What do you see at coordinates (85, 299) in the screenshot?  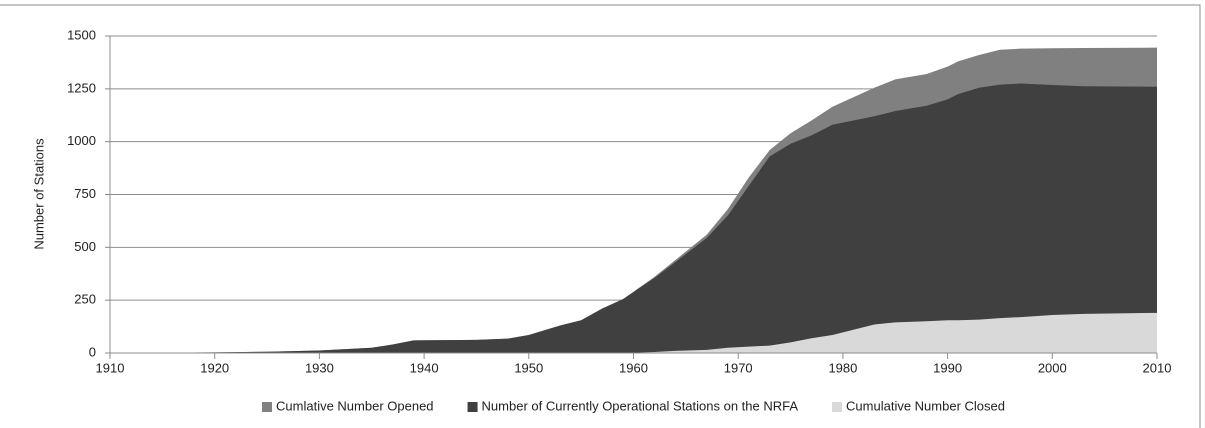 I see `y-tick-label: 250` at bounding box center [85, 299].